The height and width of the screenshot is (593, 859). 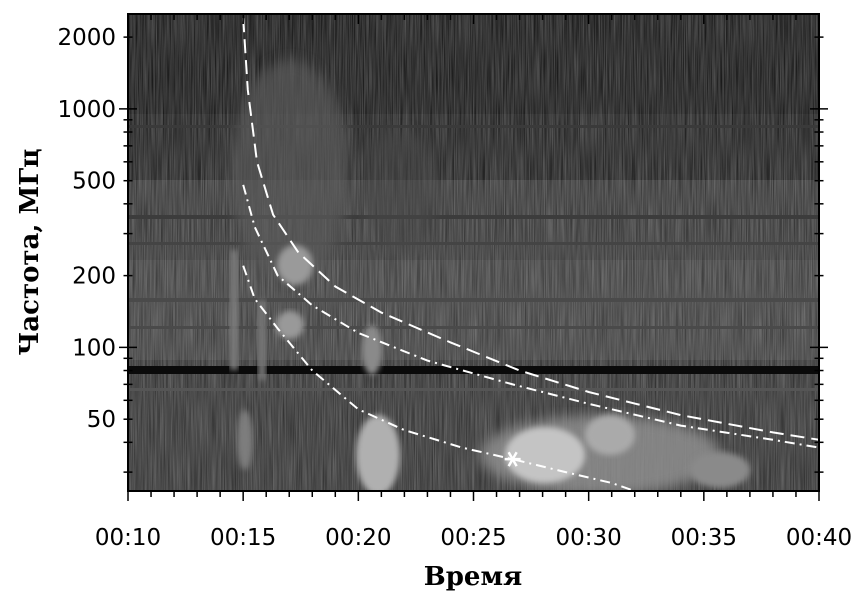 What do you see at coordinates (473, 538) in the screenshot?
I see `x-tick-label: 00:25` at bounding box center [473, 538].